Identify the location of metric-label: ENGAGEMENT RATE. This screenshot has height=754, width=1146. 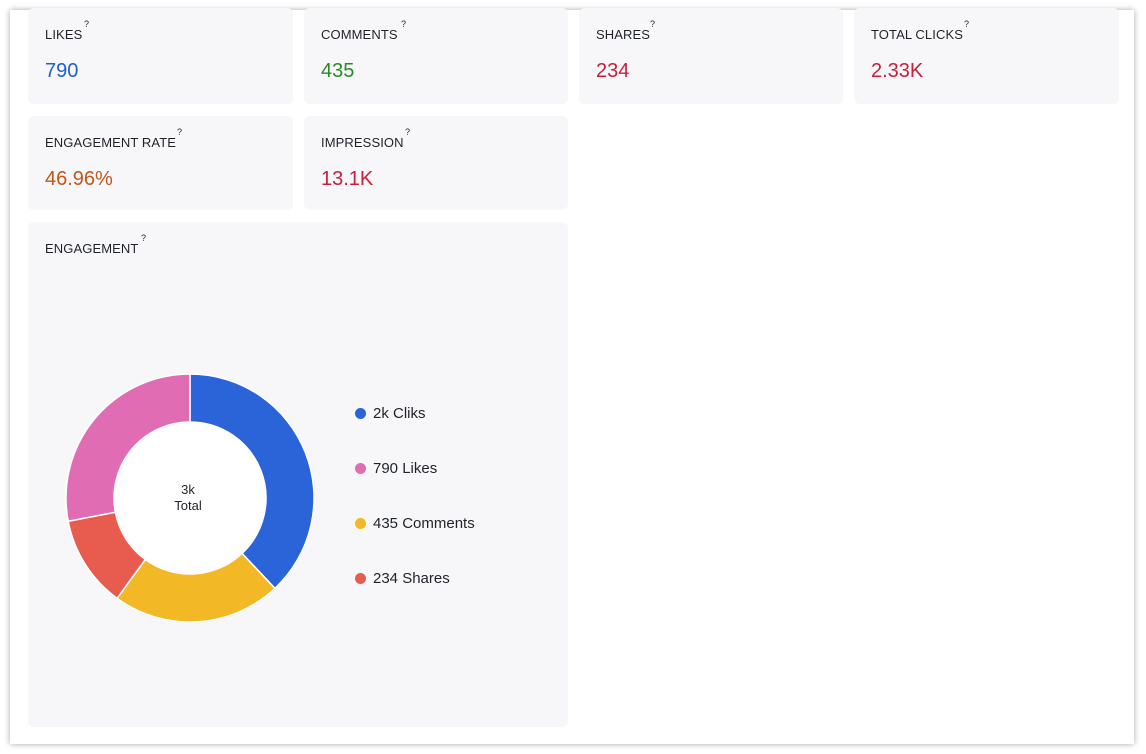
(111, 142).